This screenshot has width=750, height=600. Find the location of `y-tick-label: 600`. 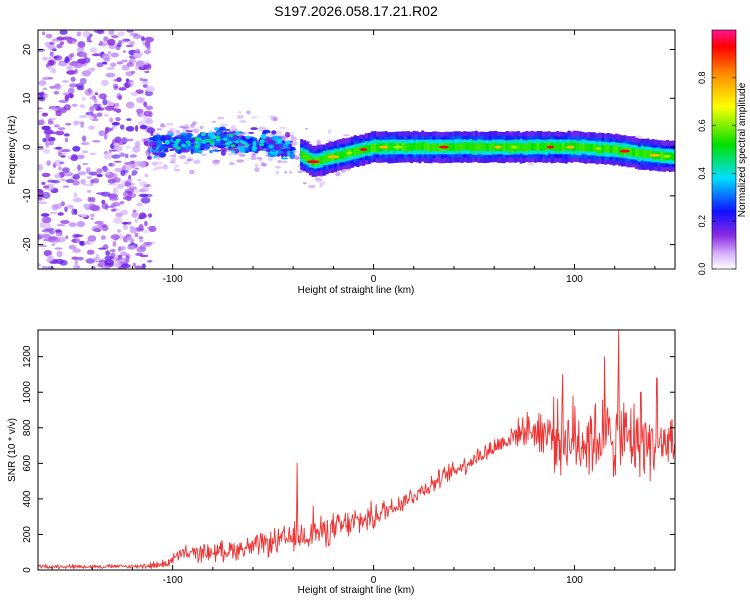

y-tick-label: 600 is located at coordinates (27, 463).